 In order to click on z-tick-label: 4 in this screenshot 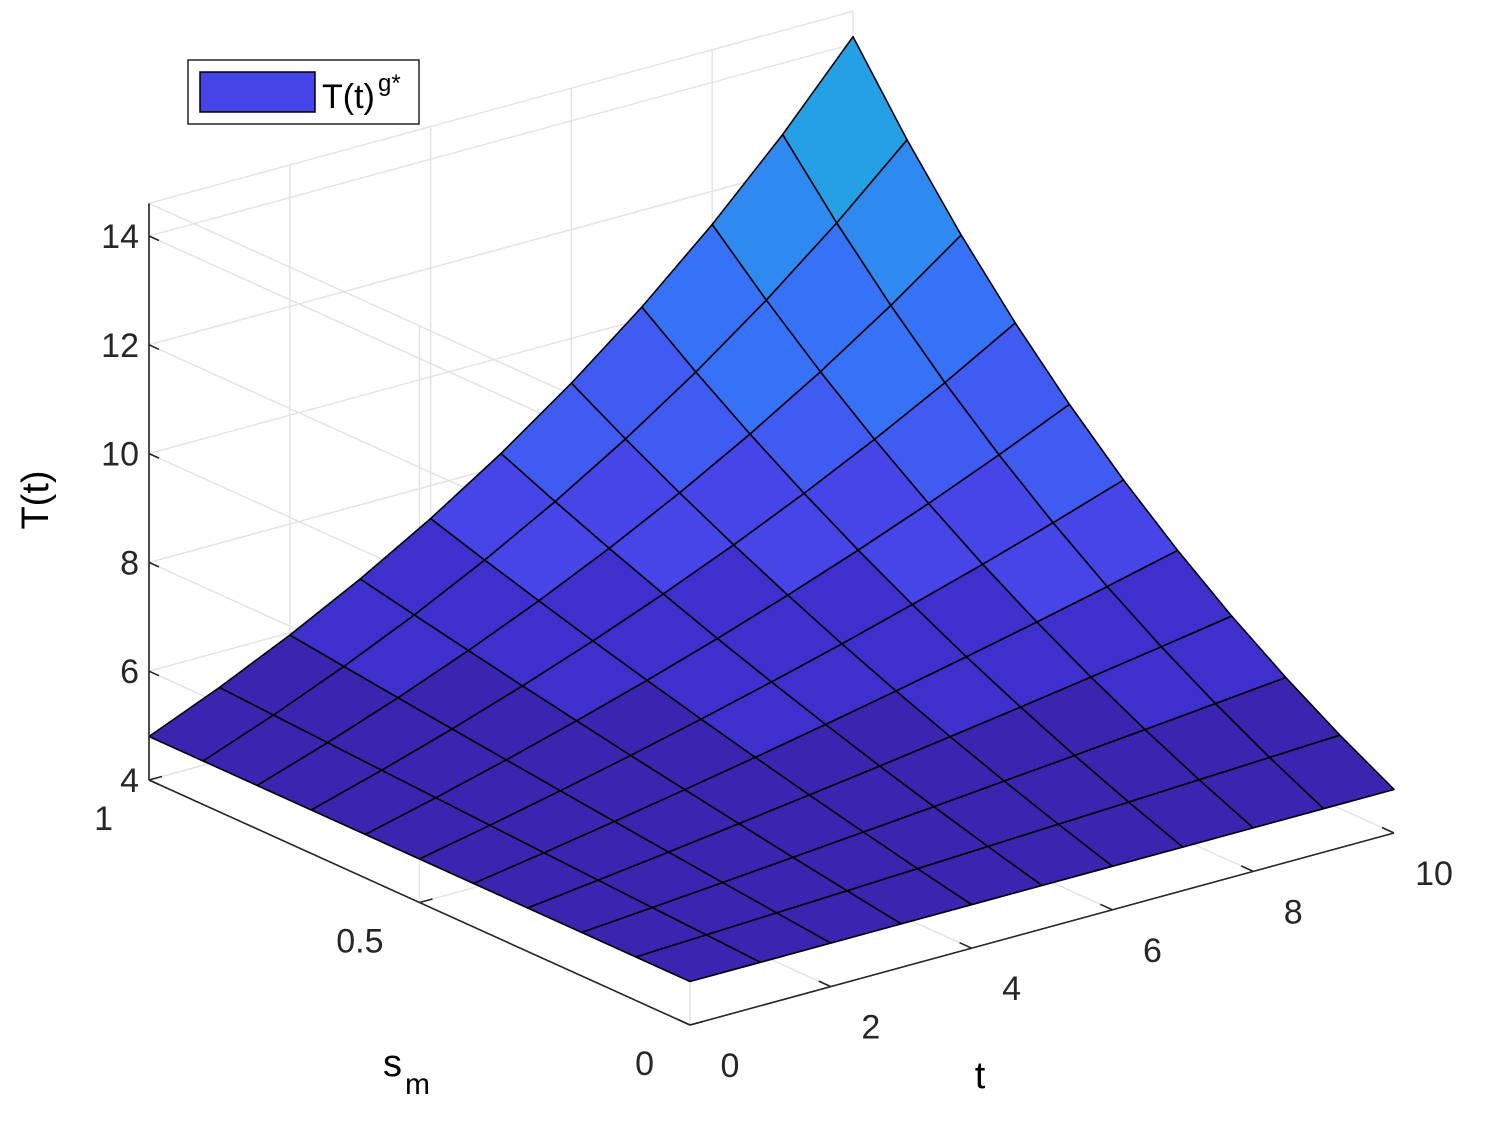, I will do `click(129, 781)`.